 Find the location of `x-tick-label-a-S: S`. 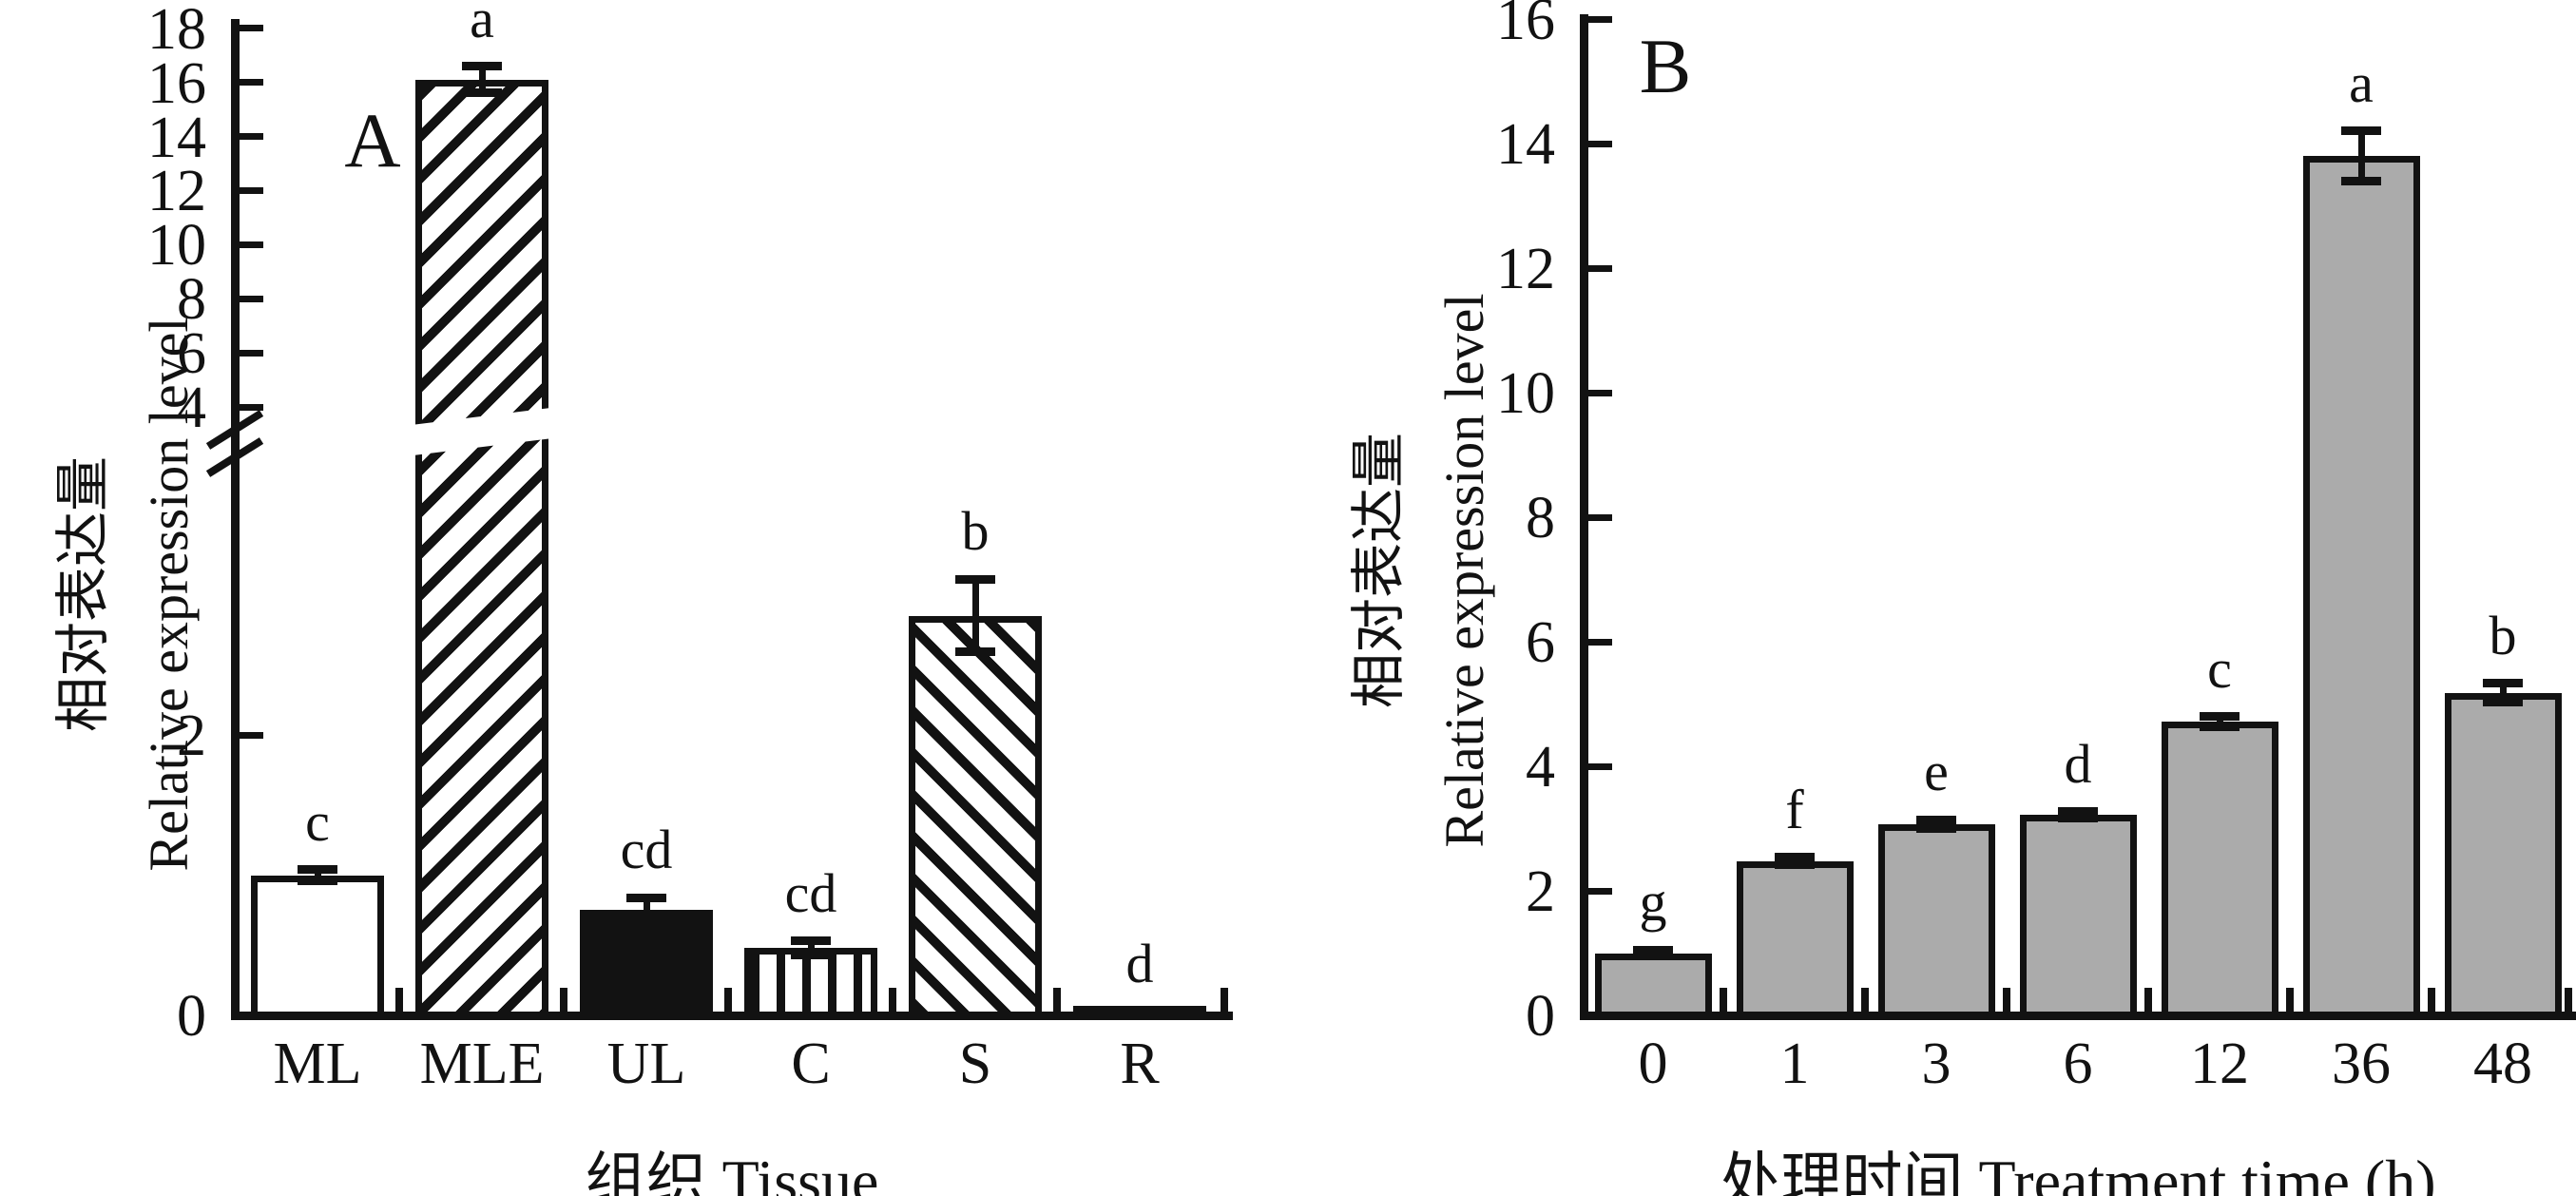

x-tick-label-a-S: S is located at coordinates (975, 1064).